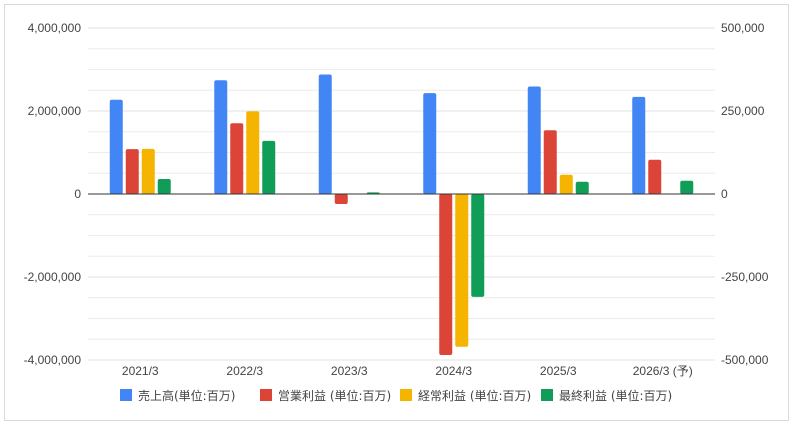 The image size is (794, 426). I want to click on y-right-tick-label: 250,000, so click(743, 111).